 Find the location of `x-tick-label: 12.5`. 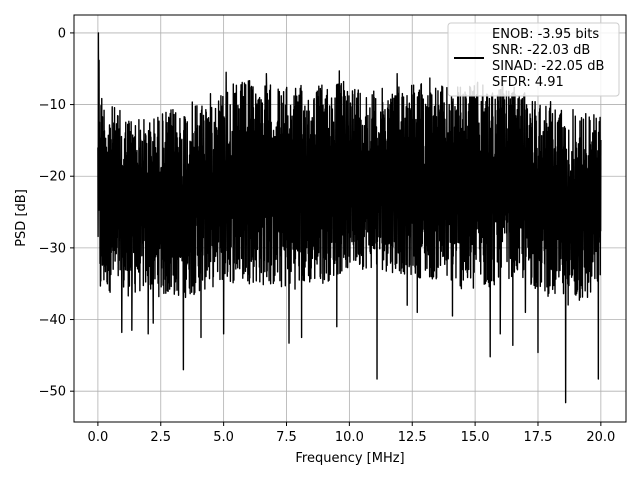

x-tick-label: 12.5 is located at coordinates (412, 437).